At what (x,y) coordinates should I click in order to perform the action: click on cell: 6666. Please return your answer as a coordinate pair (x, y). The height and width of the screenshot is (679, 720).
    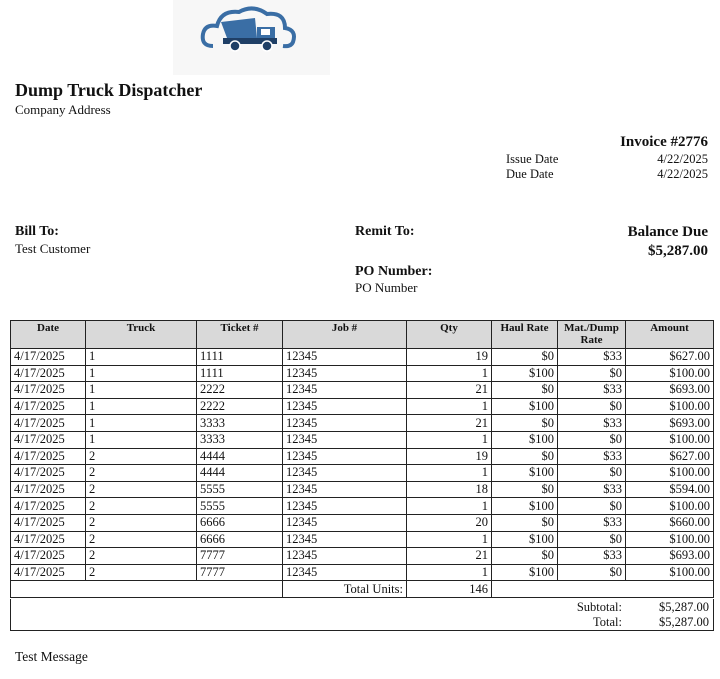
    Looking at the image, I should click on (239, 522).